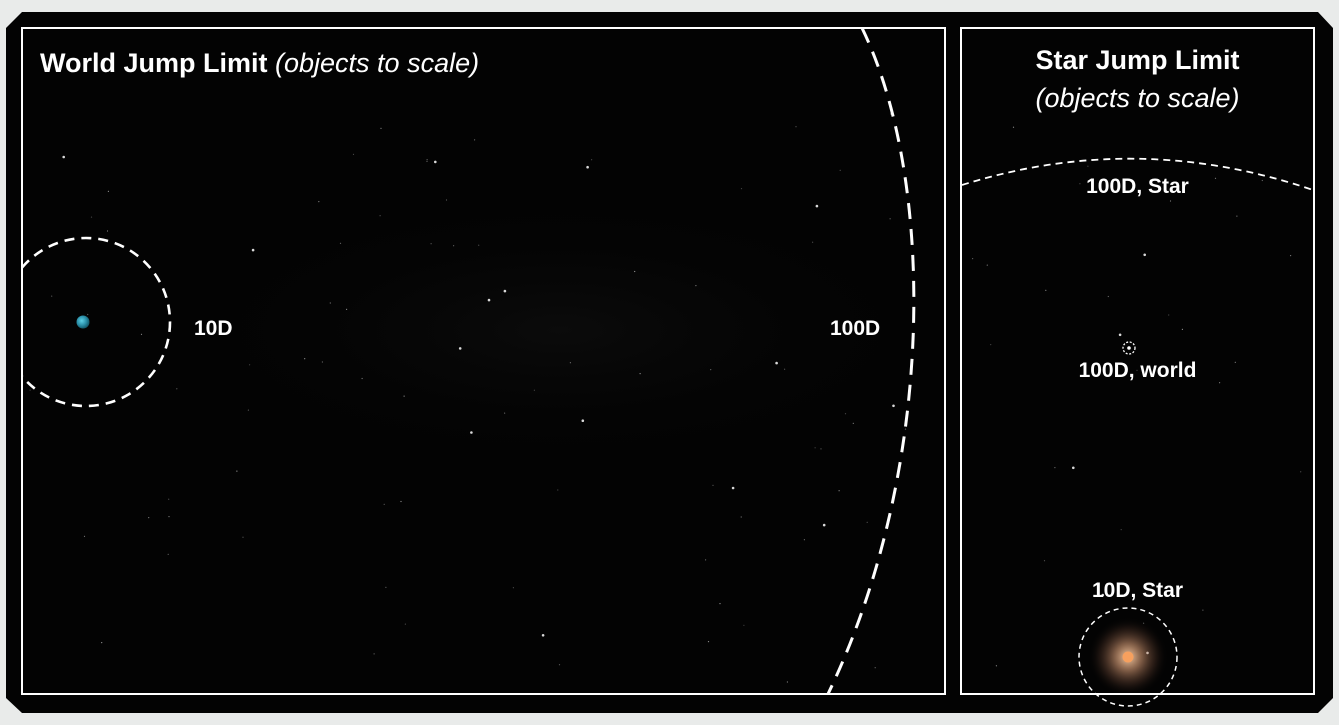 Image resolution: width=1339 pixels, height=725 pixels. What do you see at coordinates (83, 322) in the screenshot?
I see `world-icon` at bounding box center [83, 322].